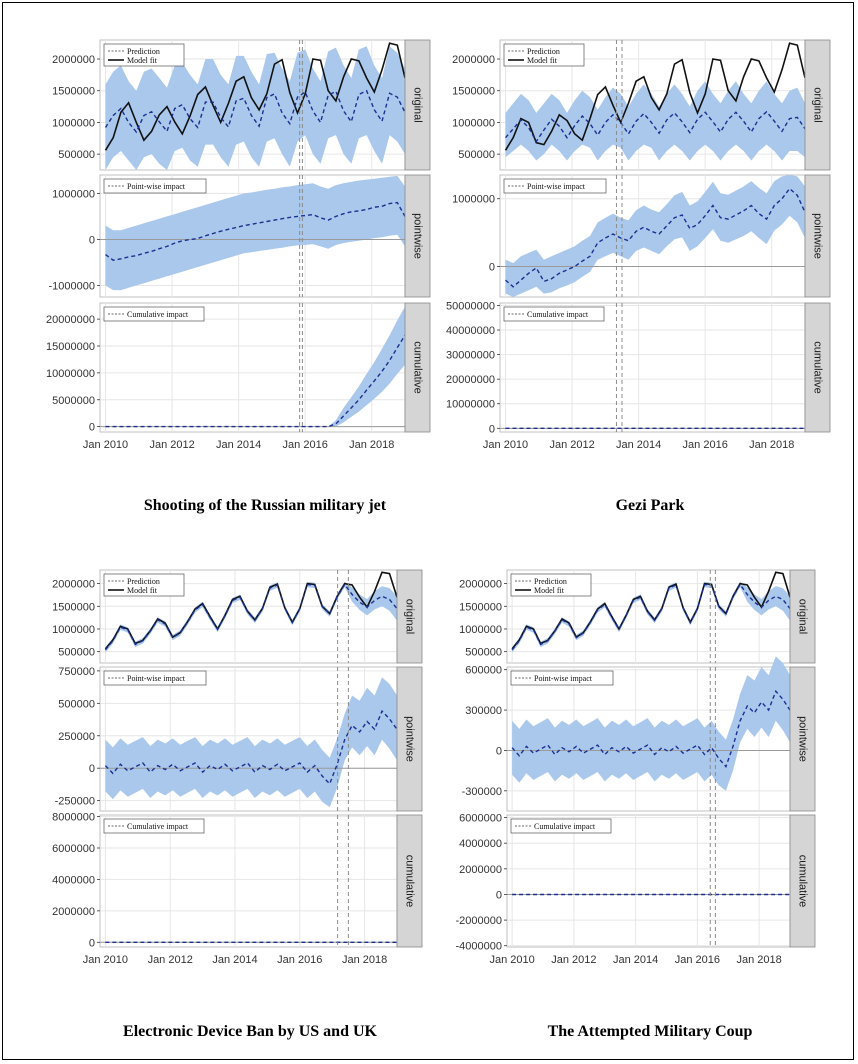  Describe the element at coordinates (482, 792) in the screenshot. I see `y-tick-label: -300000` at that location.